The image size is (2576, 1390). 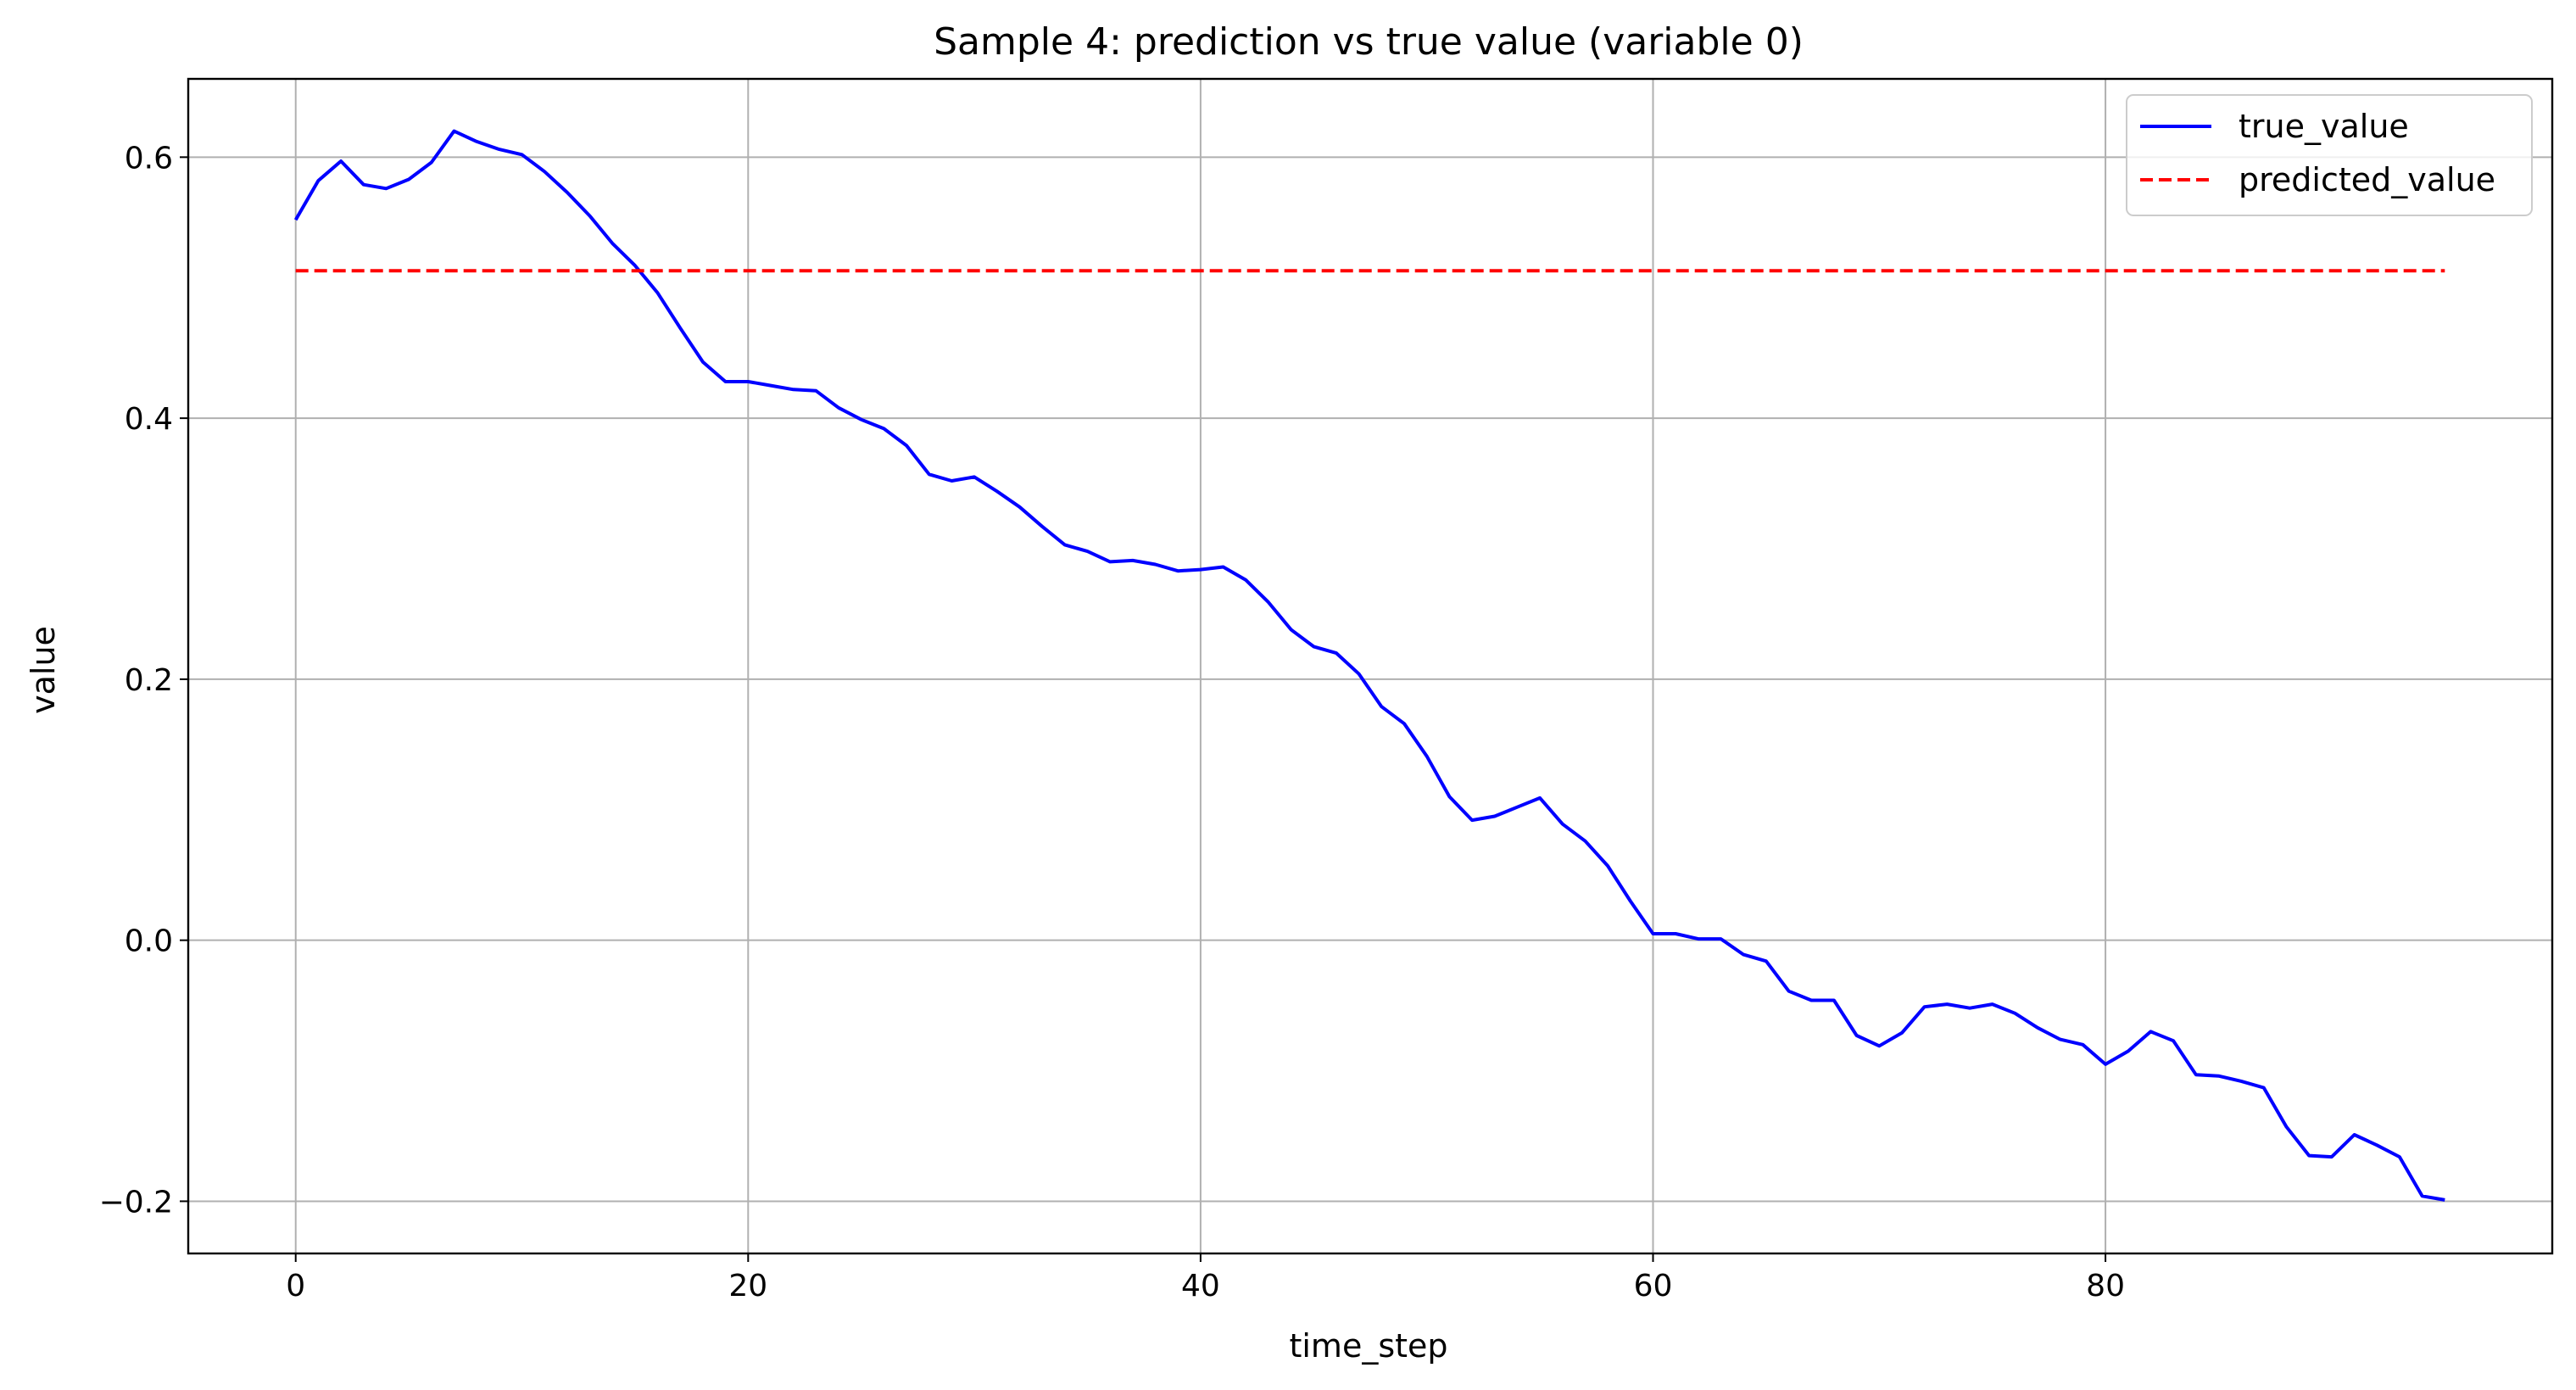 I want to click on x-tick-label: 20, so click(x=747, y=1286).